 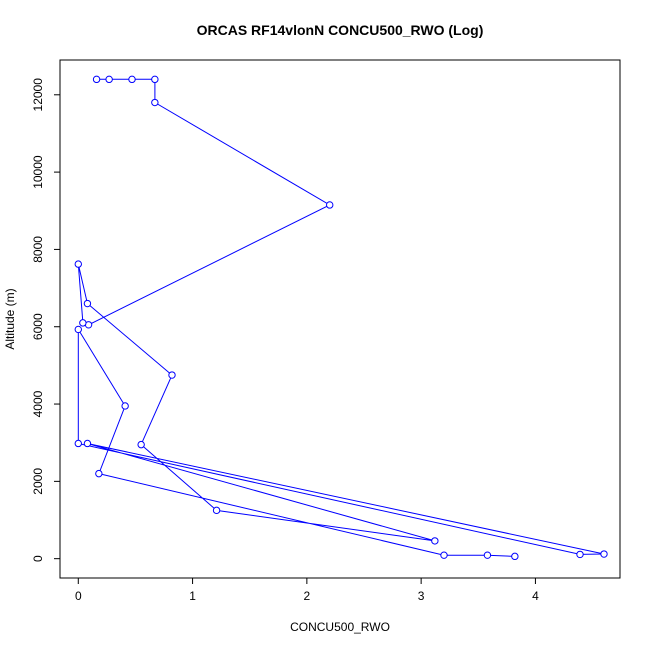 I want to click on chart-title: ORCAS RF14vlonN CONCU500_RWO (Log), so click(x=340, y=30).